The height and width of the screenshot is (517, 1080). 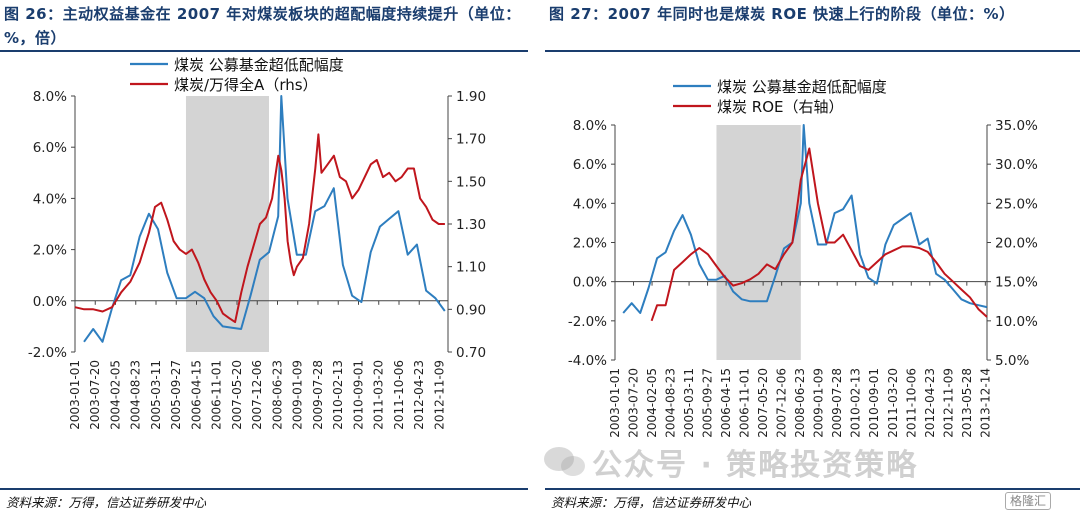 What do you see at coordinates (812, 489) in the screenshot?
I see `right-source-rule` at bounding box center [812, 489].